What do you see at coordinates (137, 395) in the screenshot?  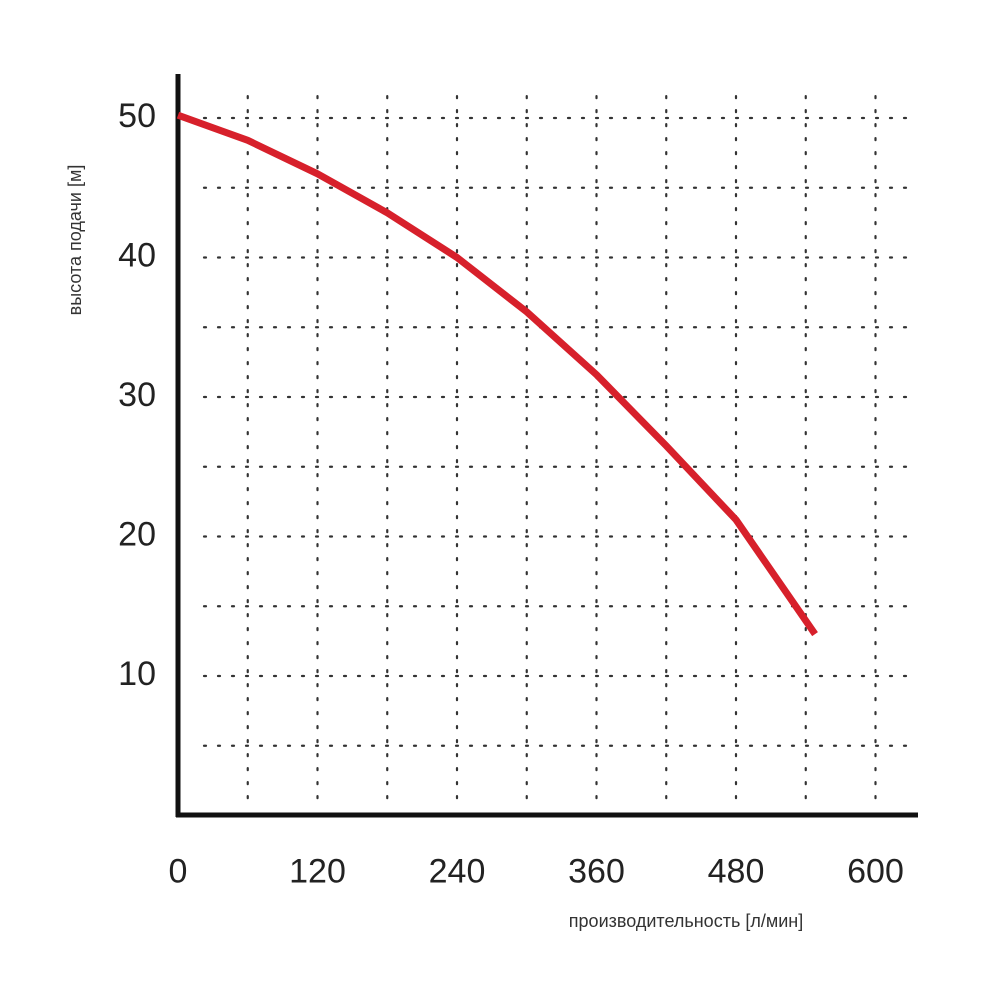 I see `y-tick-label: 30` at bounding box center [137, 395].